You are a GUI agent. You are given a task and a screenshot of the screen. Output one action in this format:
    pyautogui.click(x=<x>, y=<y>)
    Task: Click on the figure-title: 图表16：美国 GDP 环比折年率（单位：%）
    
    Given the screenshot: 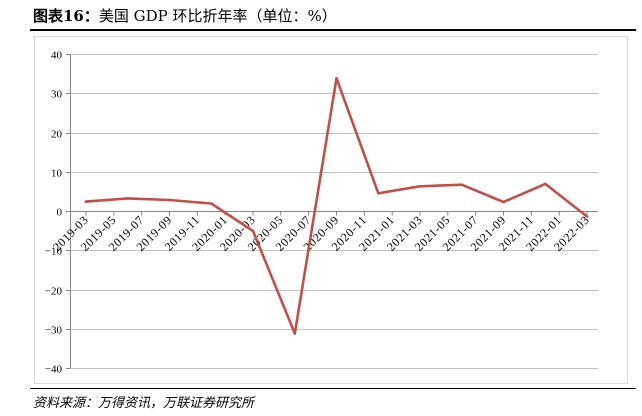 What is the action you would take?
    pyautogui.click(x=185, y=16)
    